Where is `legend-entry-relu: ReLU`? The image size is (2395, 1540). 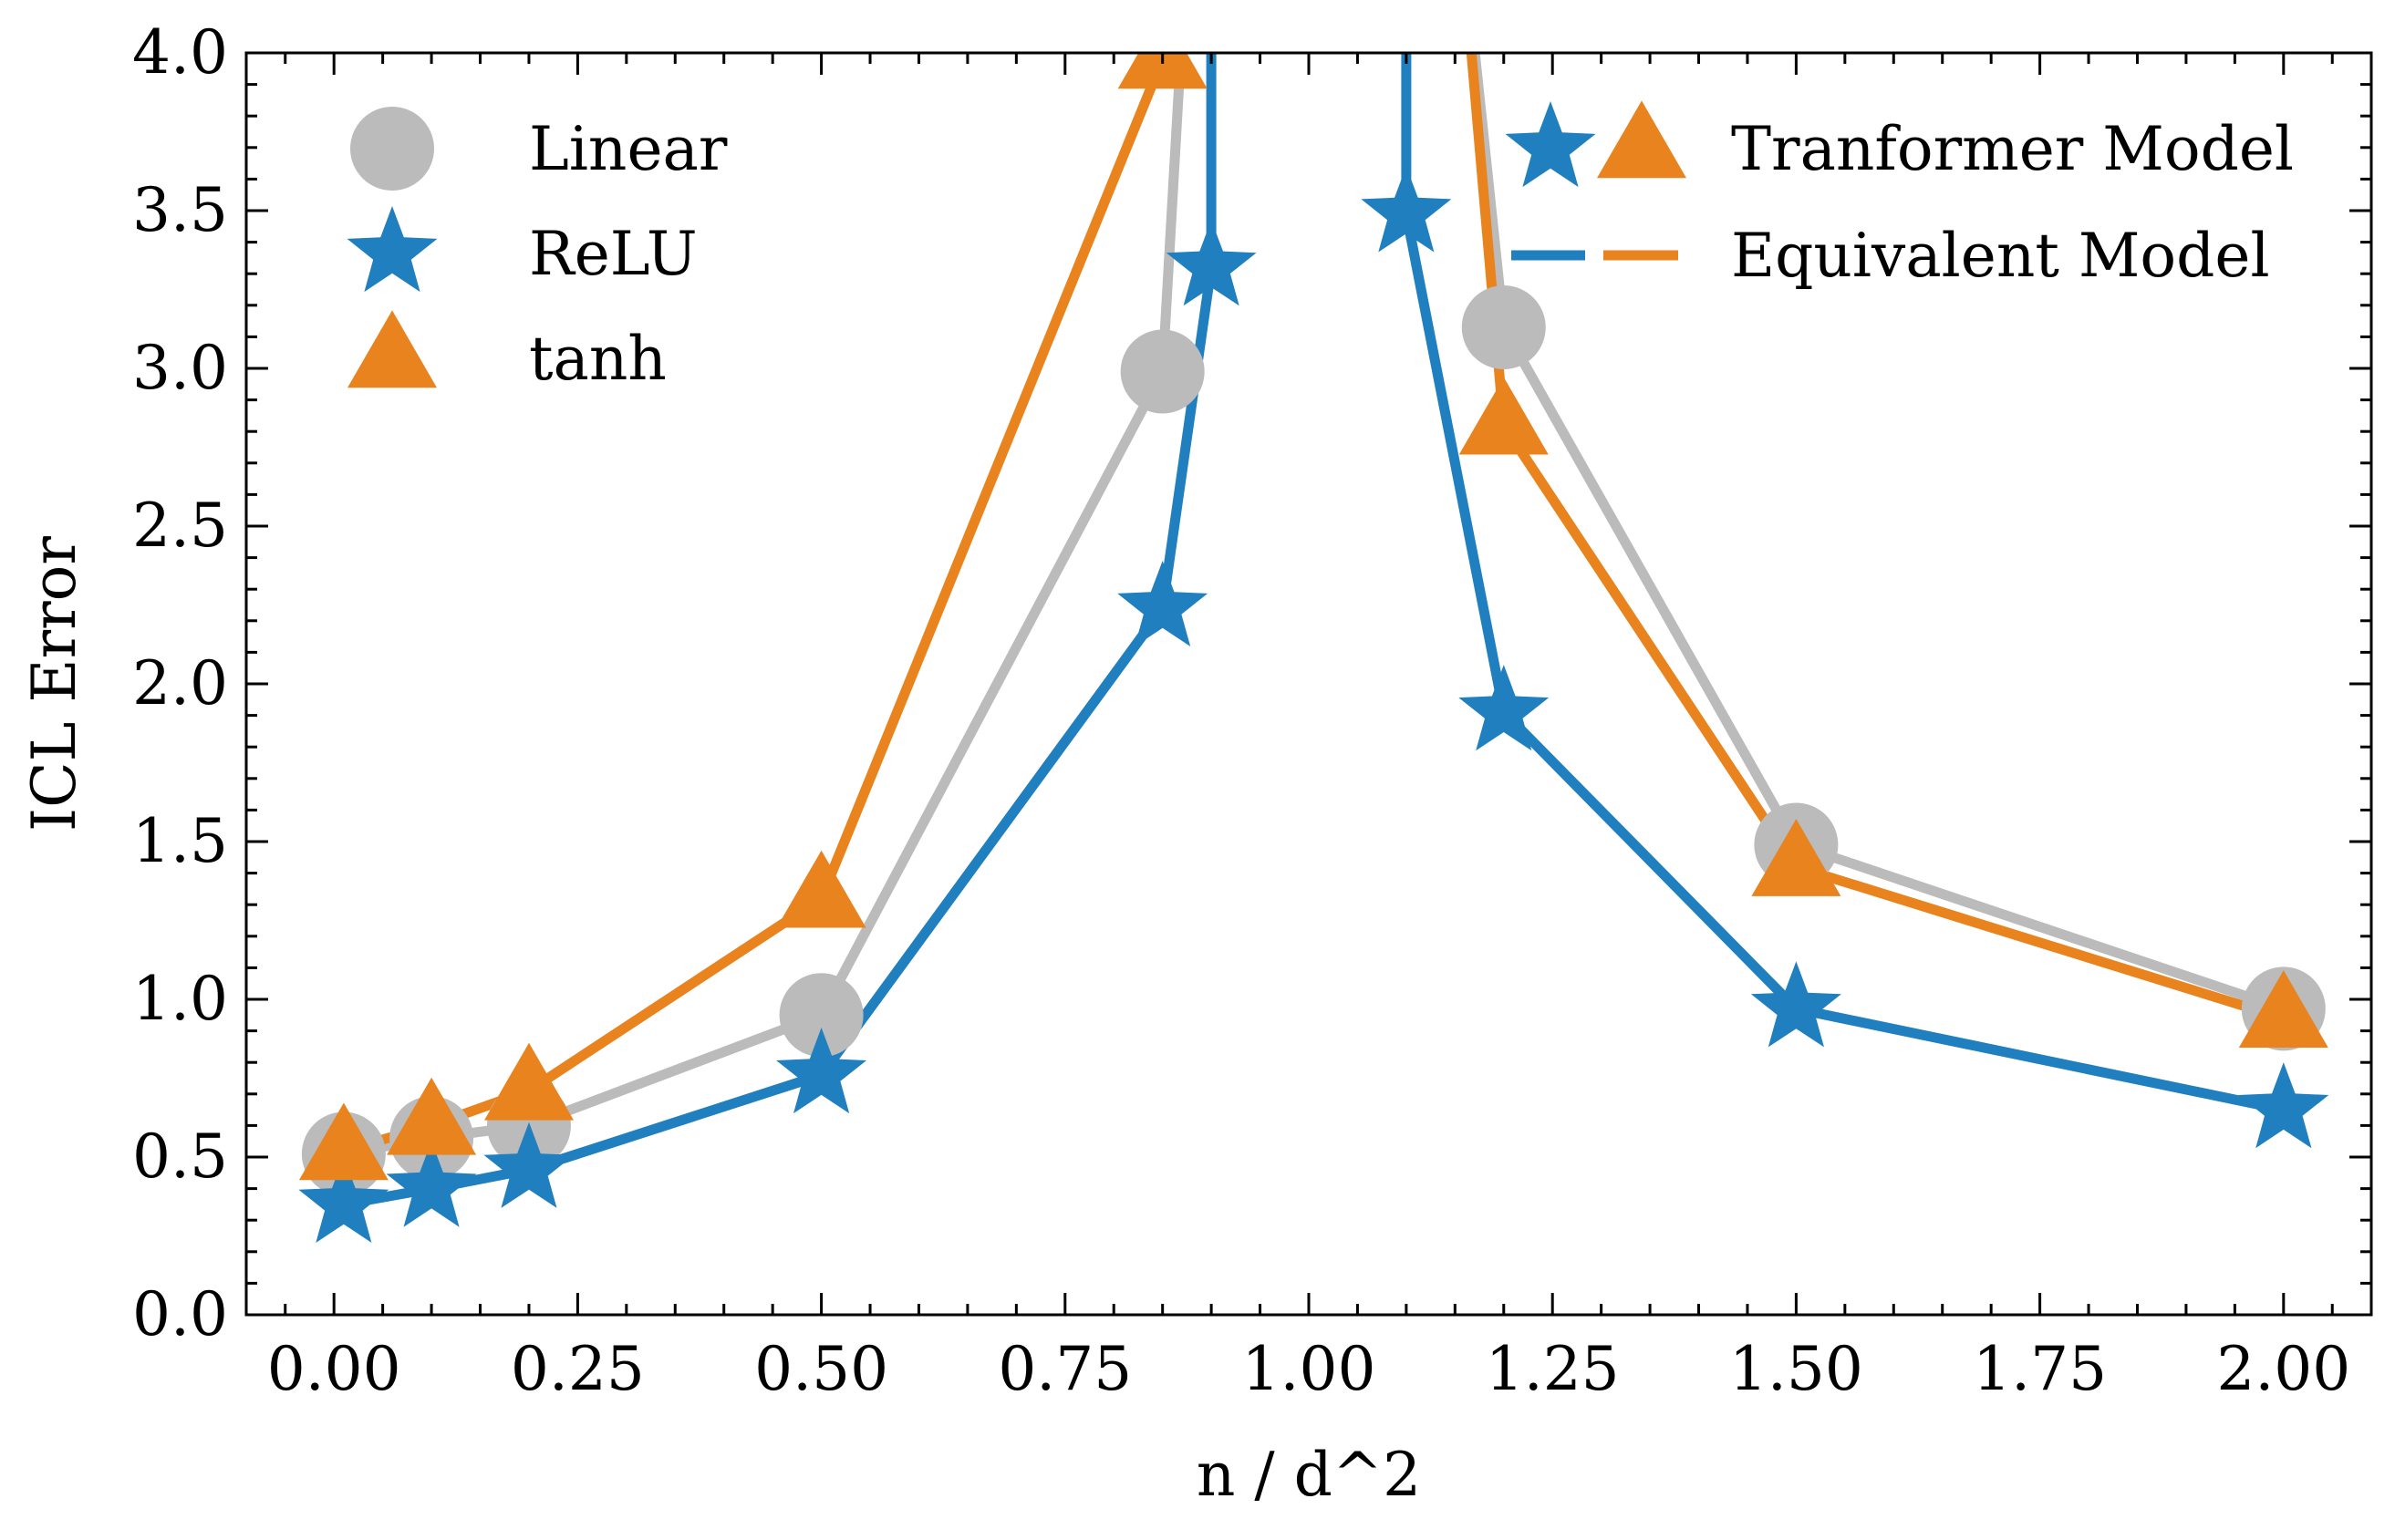 legend-entry-relu: ReLU is located at coordinates (522, 249).